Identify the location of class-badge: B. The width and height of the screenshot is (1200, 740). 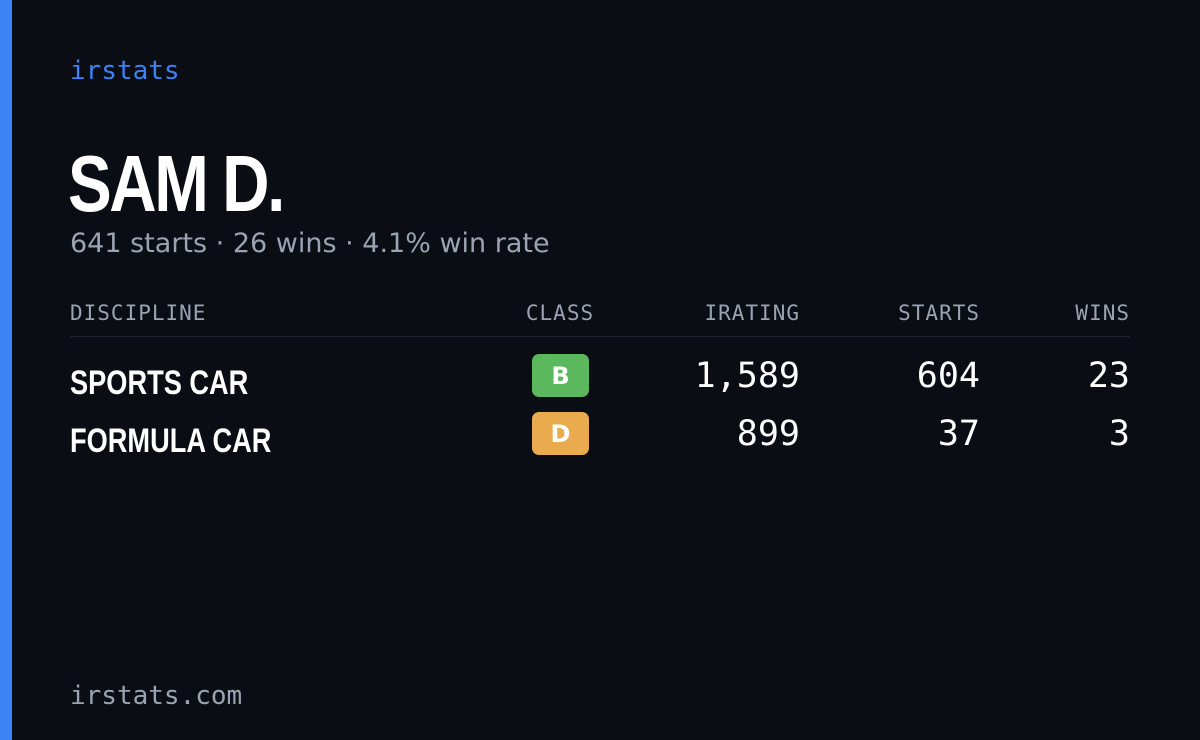
(560, 375).